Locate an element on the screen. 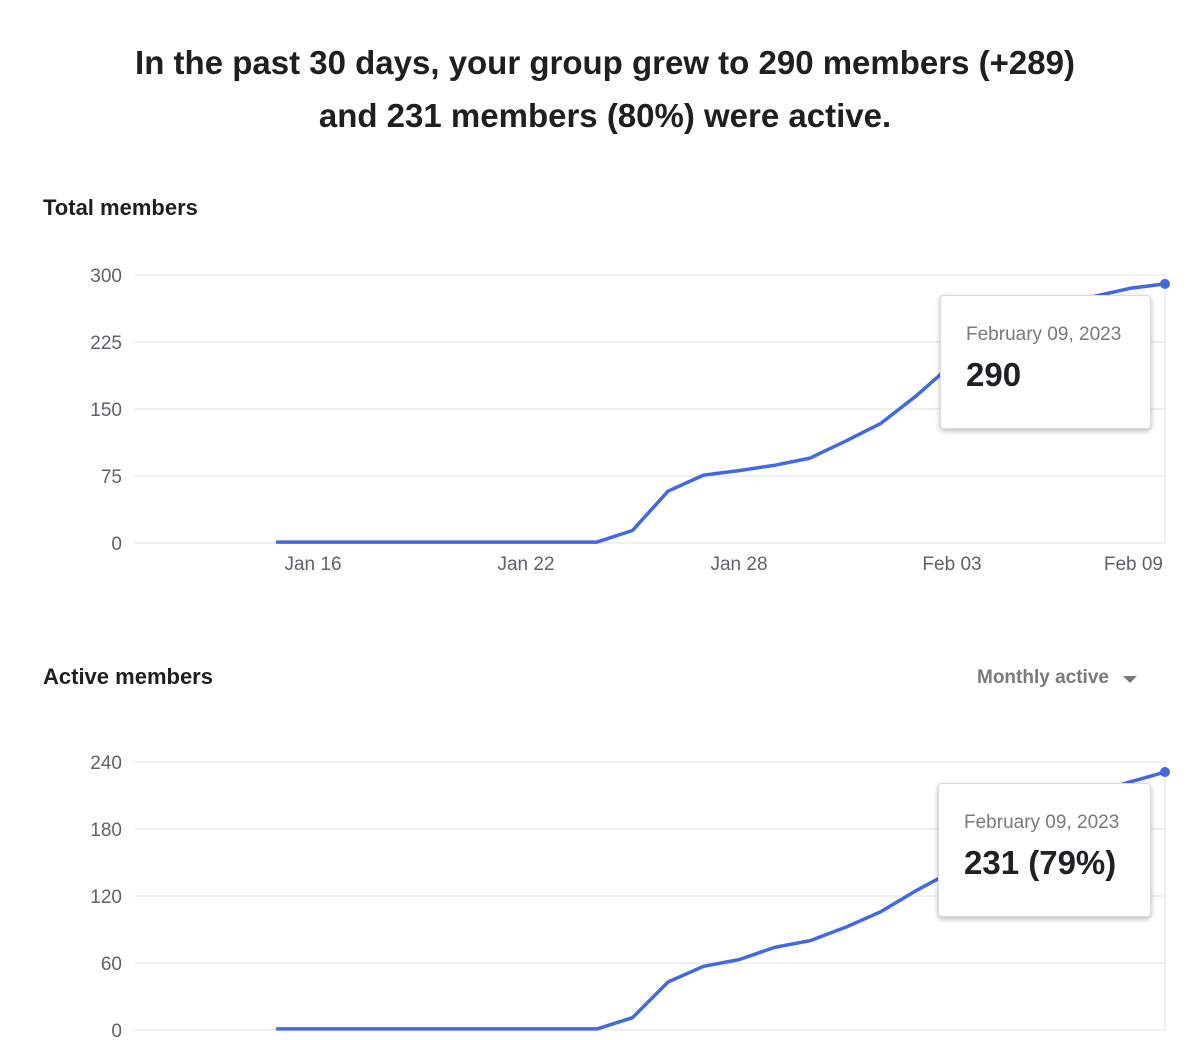 This screenshot has width=1200, height=1040. y-tick-label: 60 is located at coordinates (111, 964).